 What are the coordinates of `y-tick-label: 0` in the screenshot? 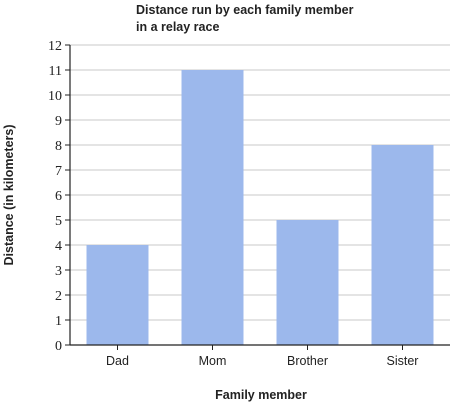 It's located at (58, 346).